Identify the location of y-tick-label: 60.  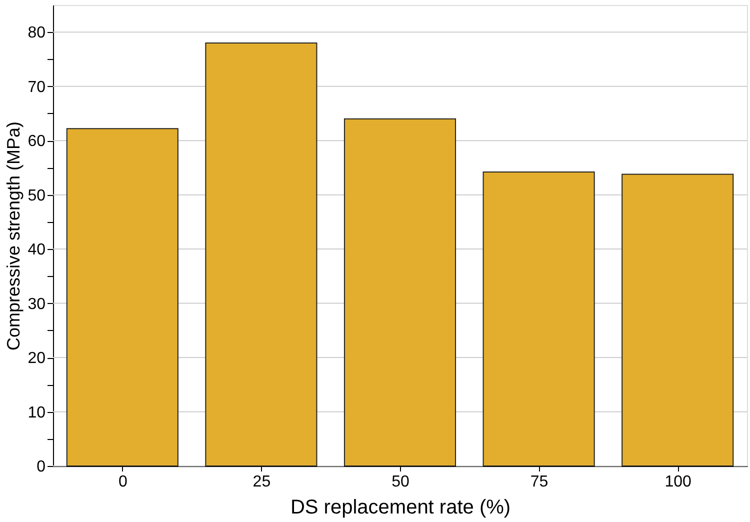
(37, 141).